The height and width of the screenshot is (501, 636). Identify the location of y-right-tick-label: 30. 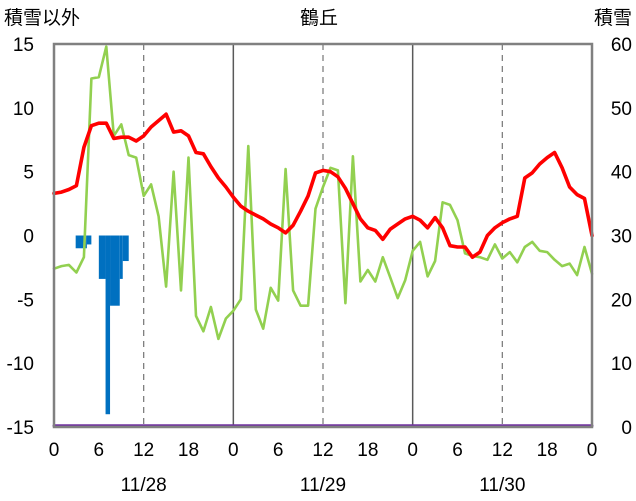
(621, 237).